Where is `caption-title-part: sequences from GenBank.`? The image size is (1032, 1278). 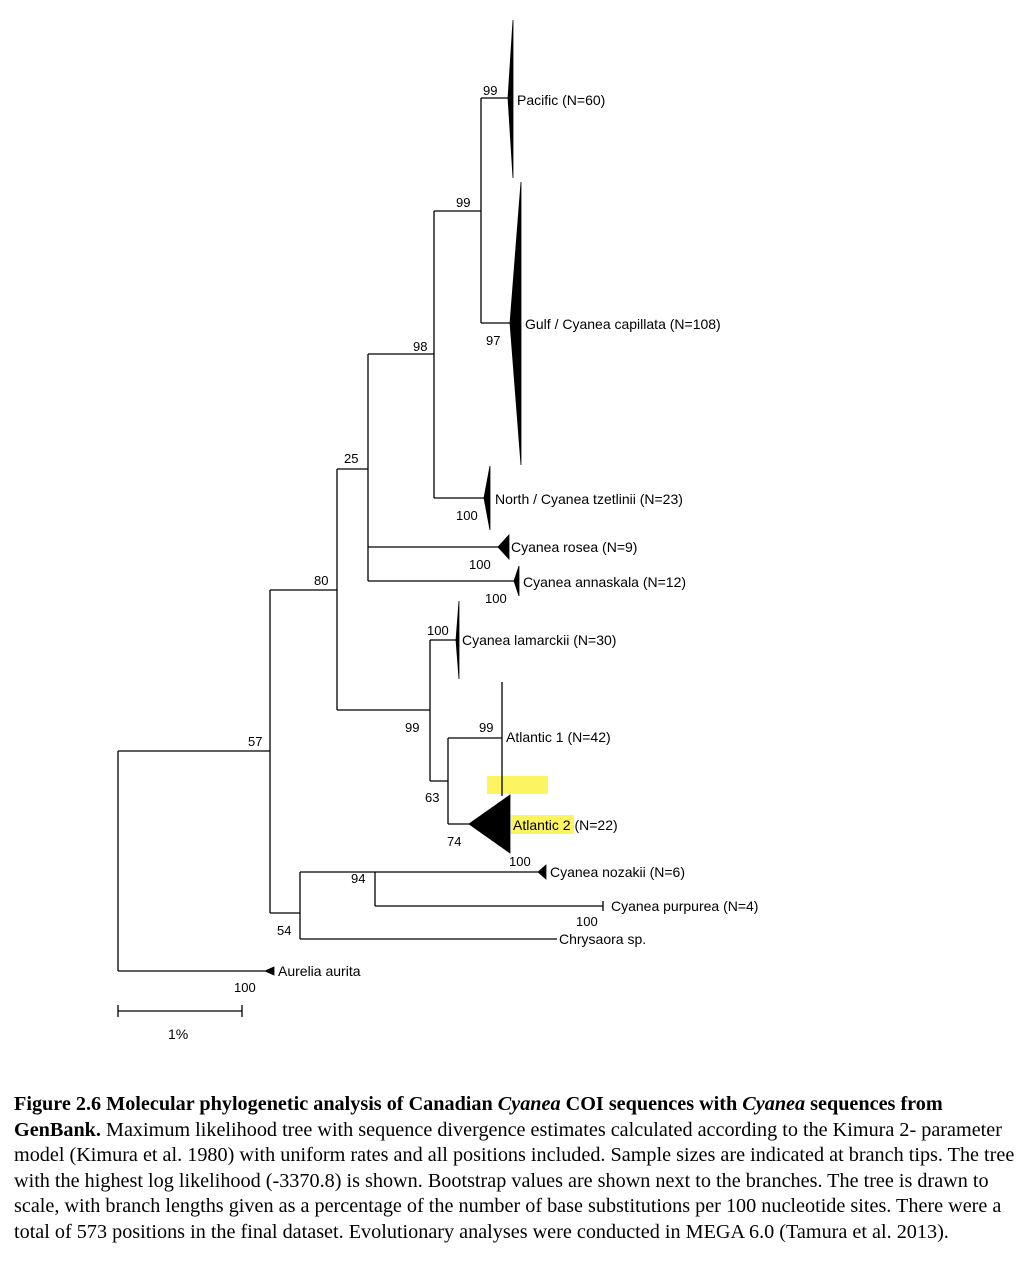 caption-title-part: sequences from GenBank. is located at coordinates (478, 1117).